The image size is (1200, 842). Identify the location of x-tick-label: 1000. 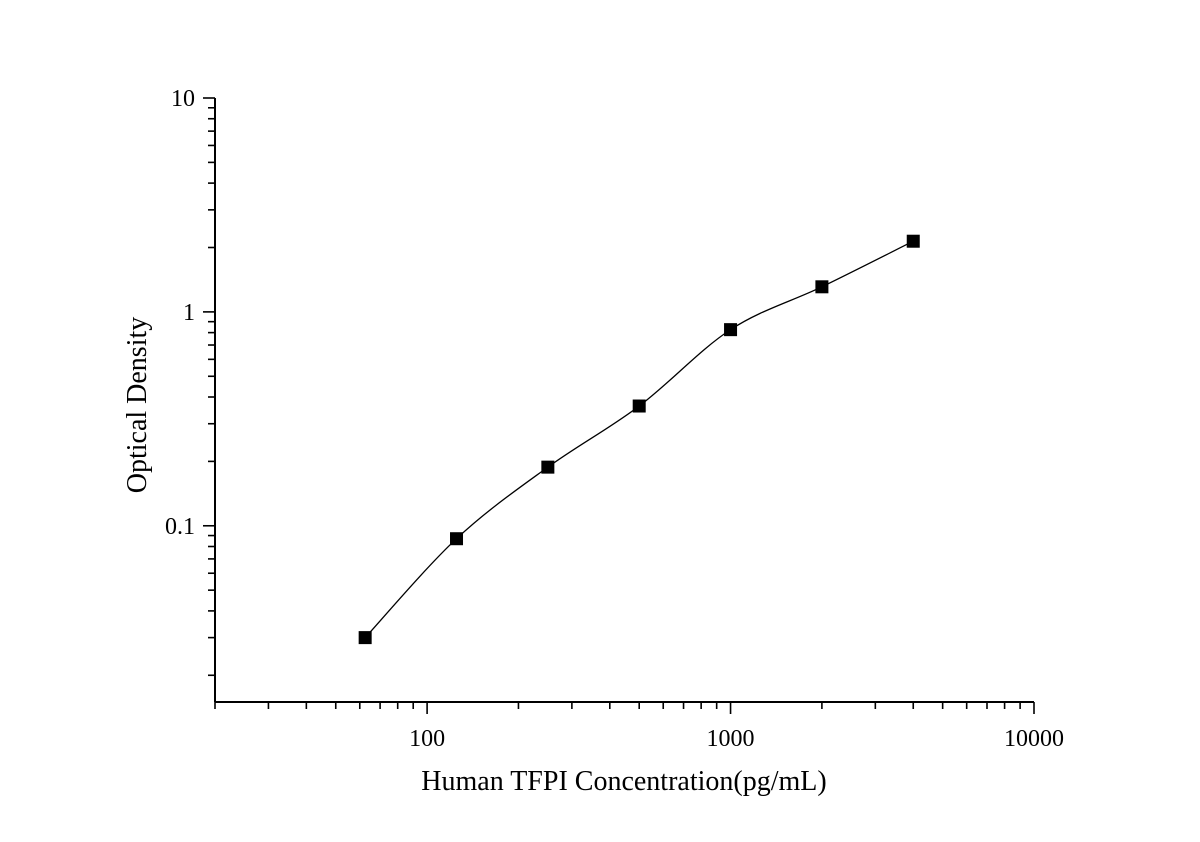
(731, 739).